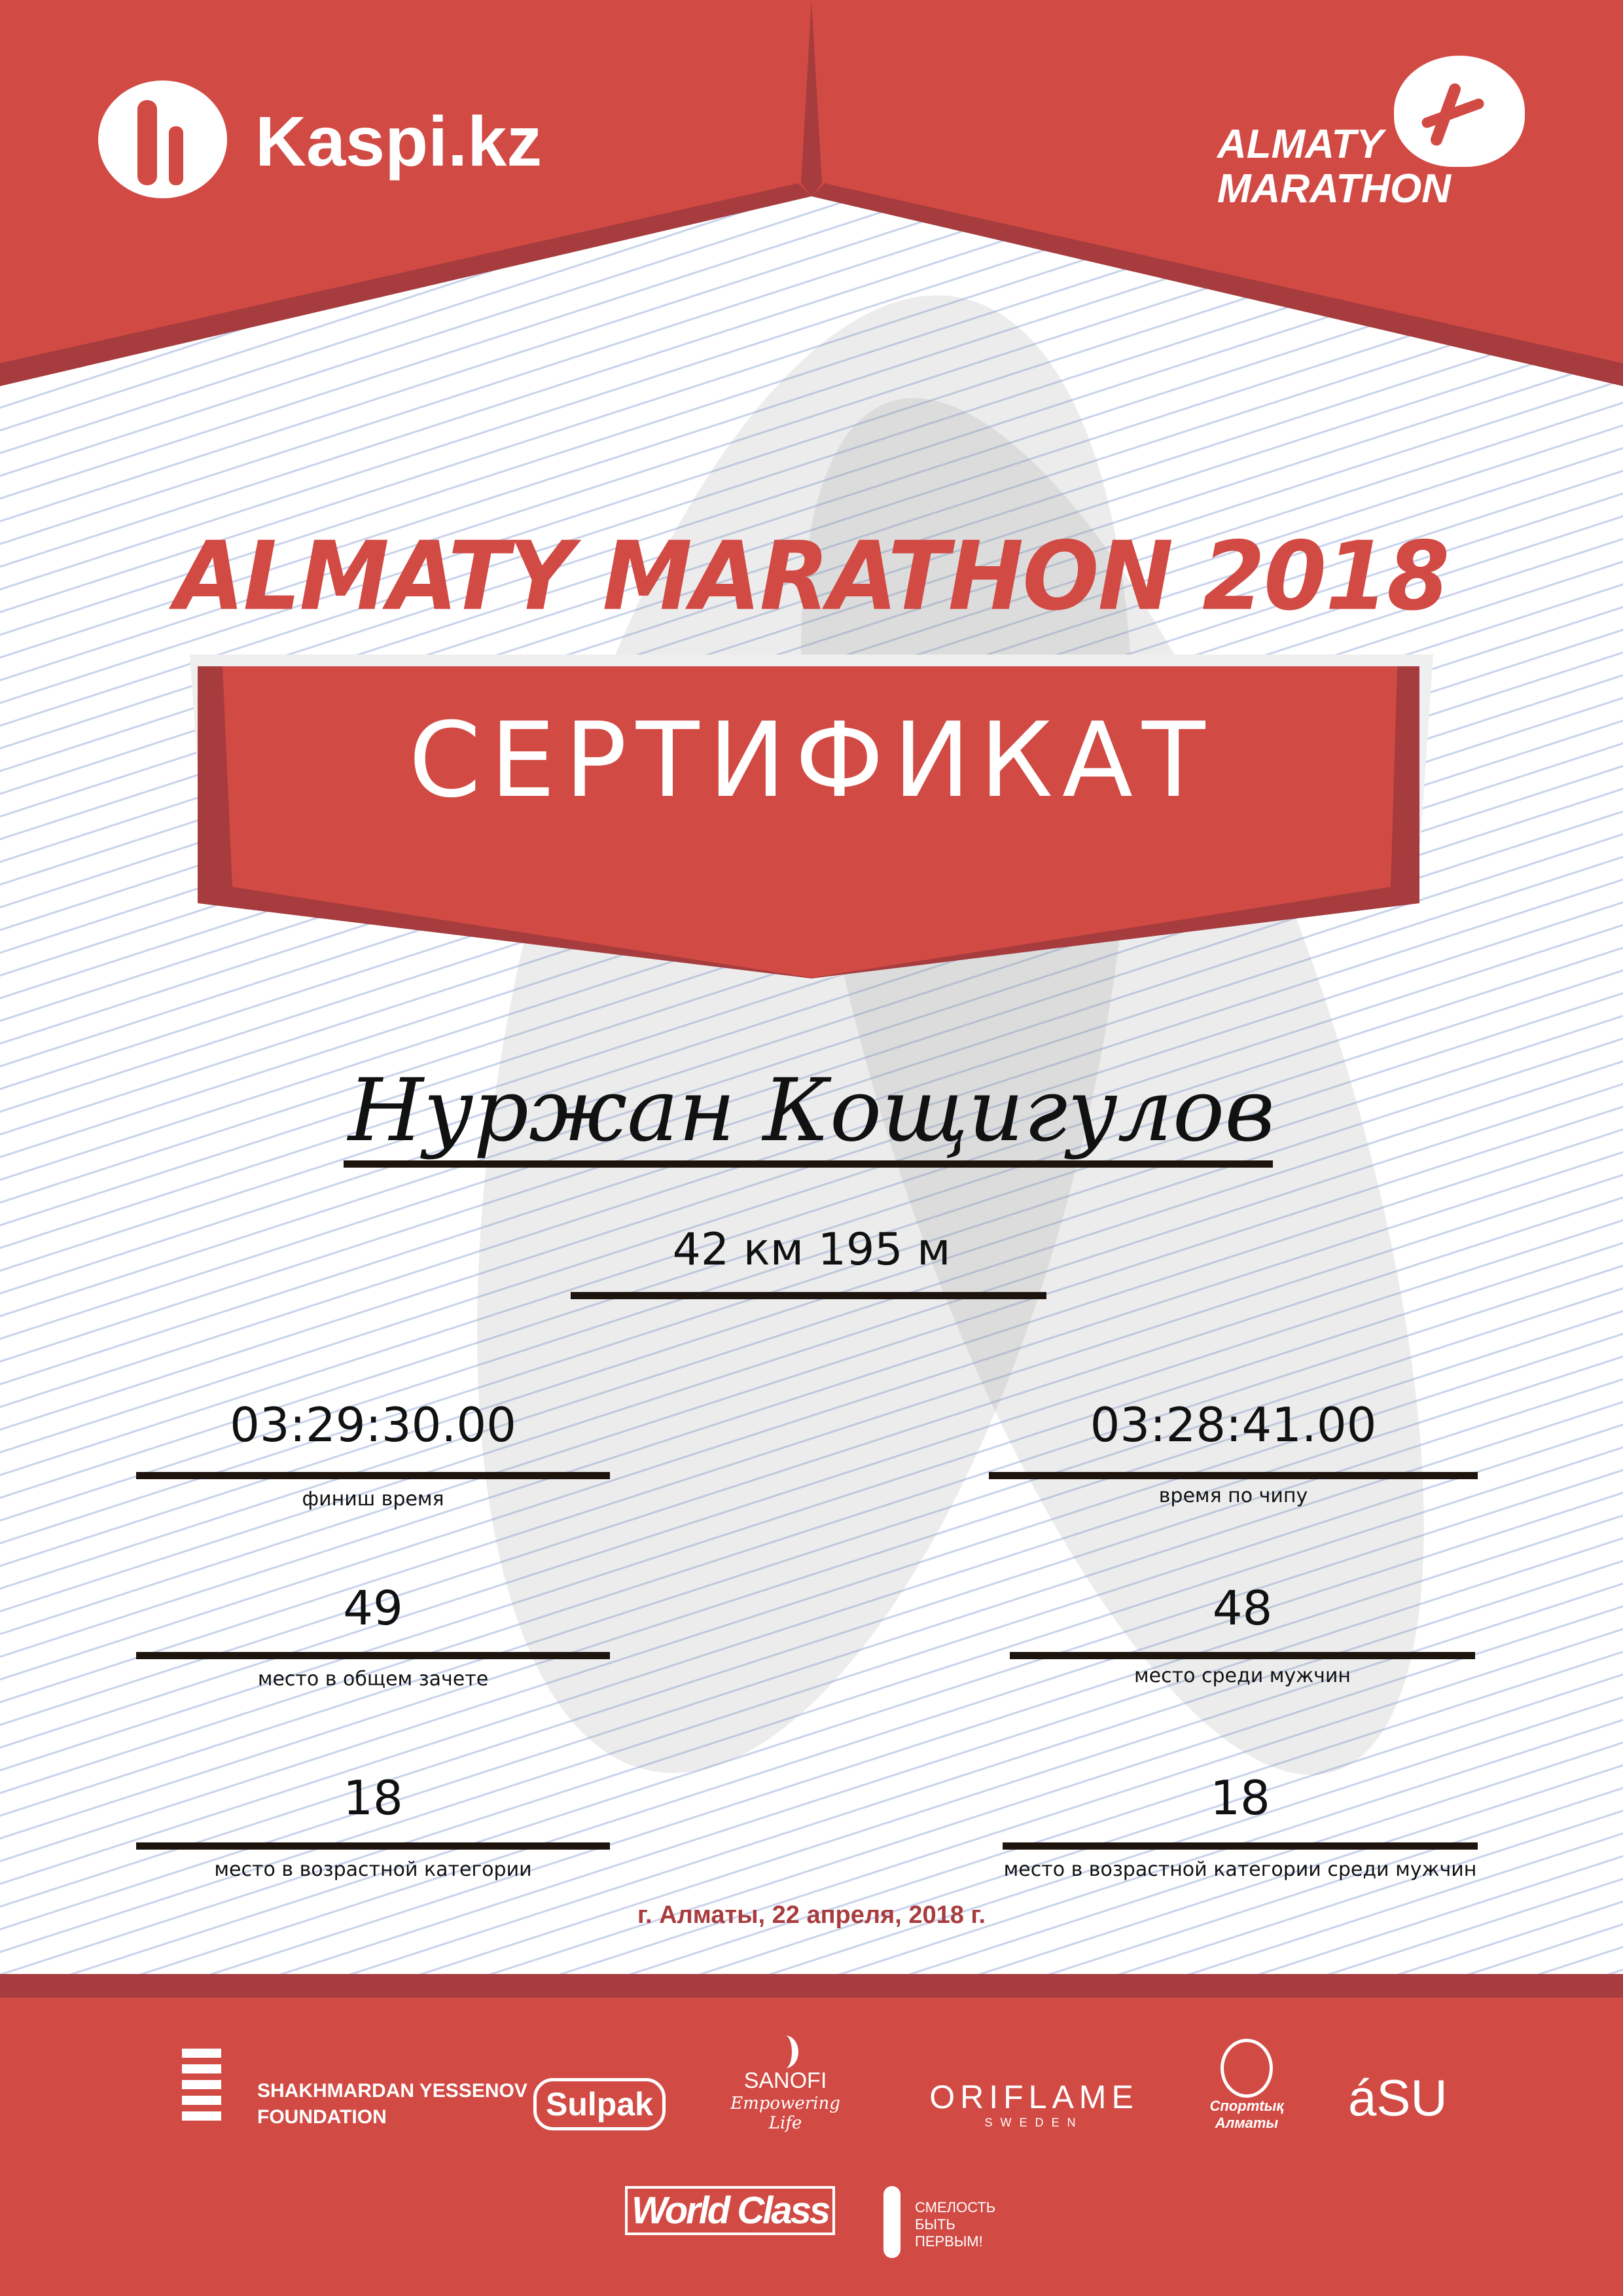  I want to click on overall-place-label: место в общем зачете, so click(373, 1679).